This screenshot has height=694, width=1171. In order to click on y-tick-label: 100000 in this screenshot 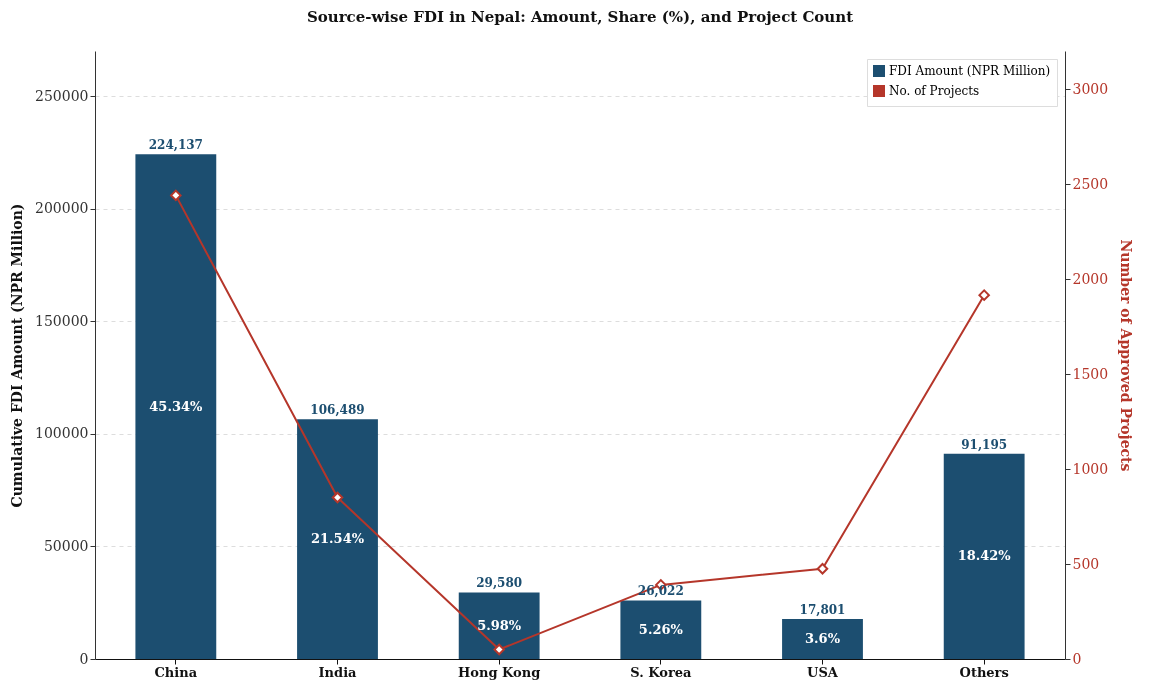, I will do `click(62, 433)`.